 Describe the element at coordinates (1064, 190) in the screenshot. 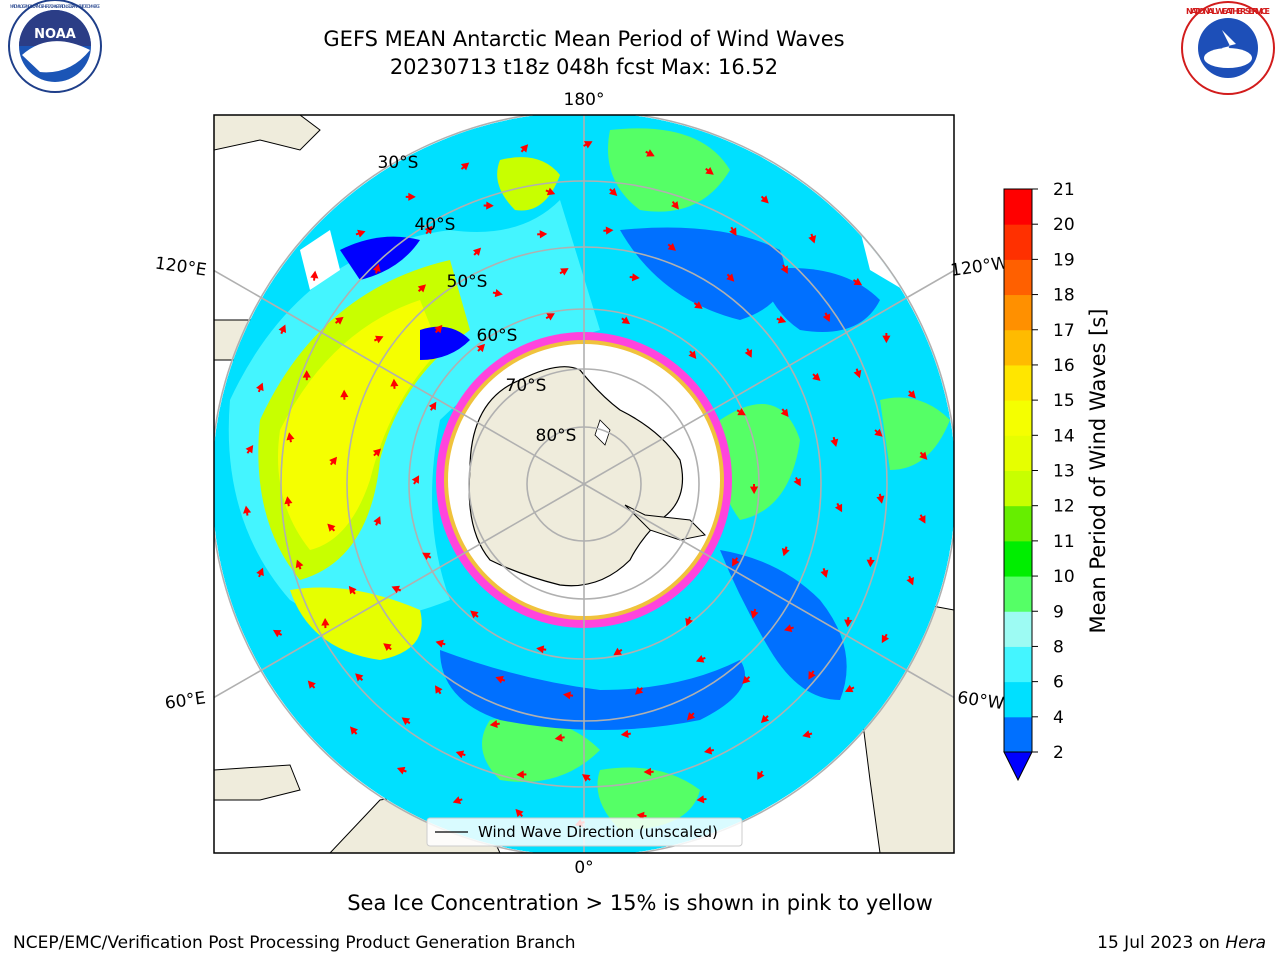

I see `colorbar-tick-label: 21` at that location.